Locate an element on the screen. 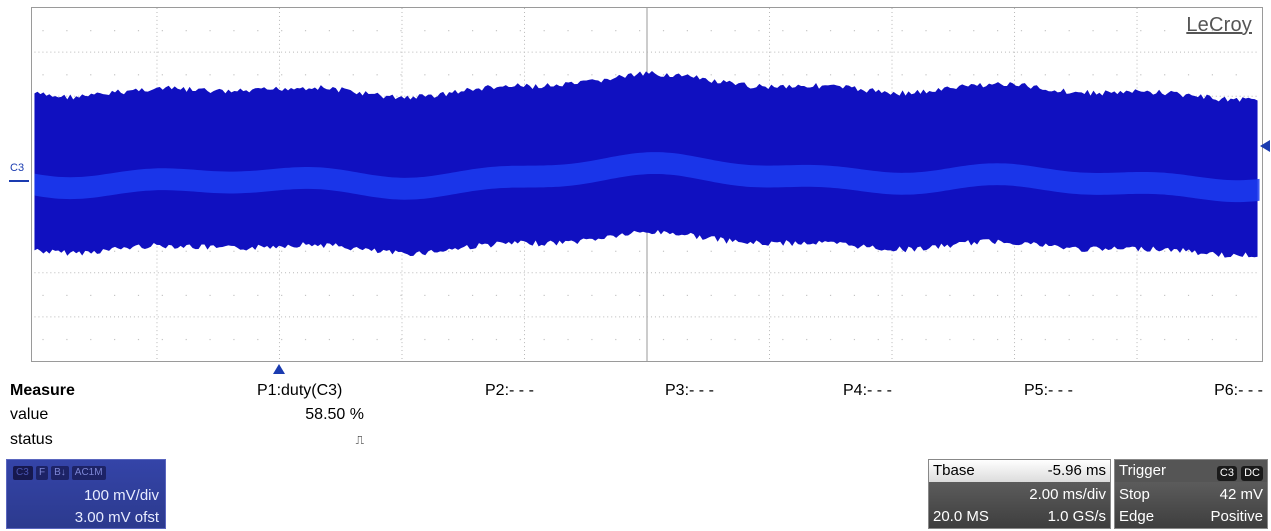 The width and height of the screenshot is (1271, 531). trigger-position-marker-icon is located at coordinates (279, 369).